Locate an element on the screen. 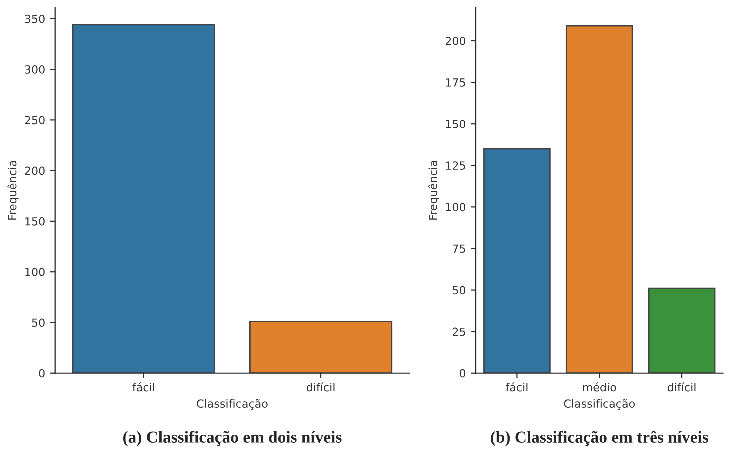 The height and width of the screenshot is (457, 738). x-tick-label: médio is located at coordinates (599, 387).